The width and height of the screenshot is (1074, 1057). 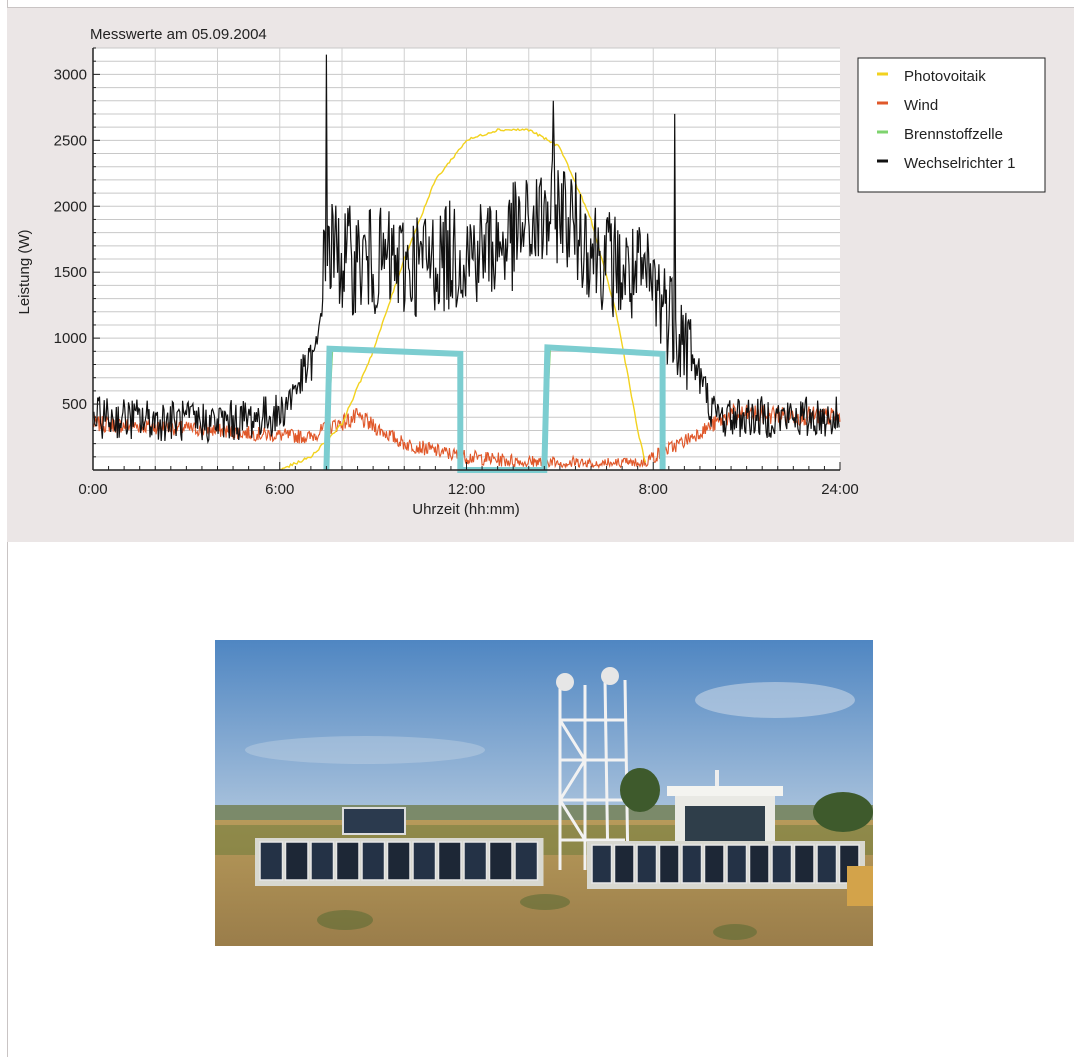 I want to click on legend-label: Wechselrichter 1, so click(x=959, y=163).